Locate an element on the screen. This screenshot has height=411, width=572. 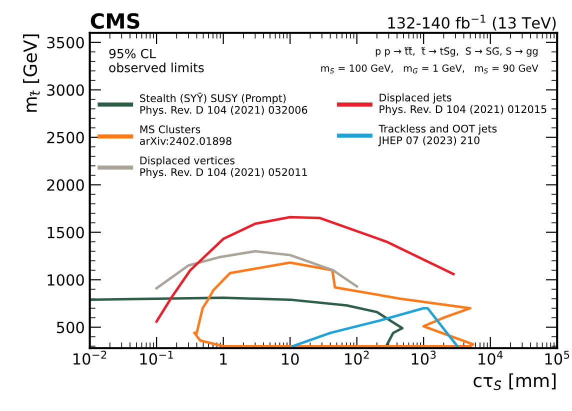
y-axis-title: m$_{t̃}$ [GeV] is located at coordinates (31, 73).